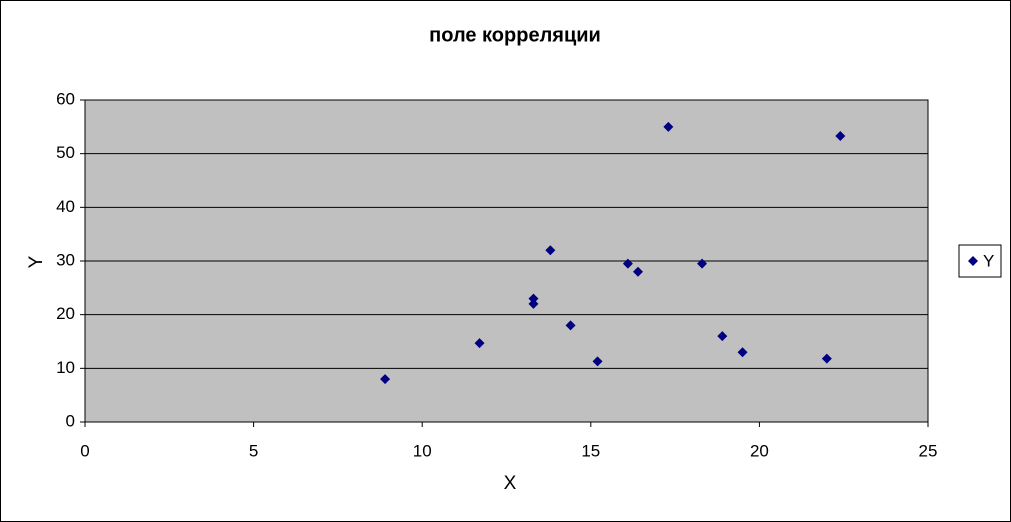 The height and width of the screenshot is (522, 1011). I want to click on y-tick-label: 60, so click(65, 98).